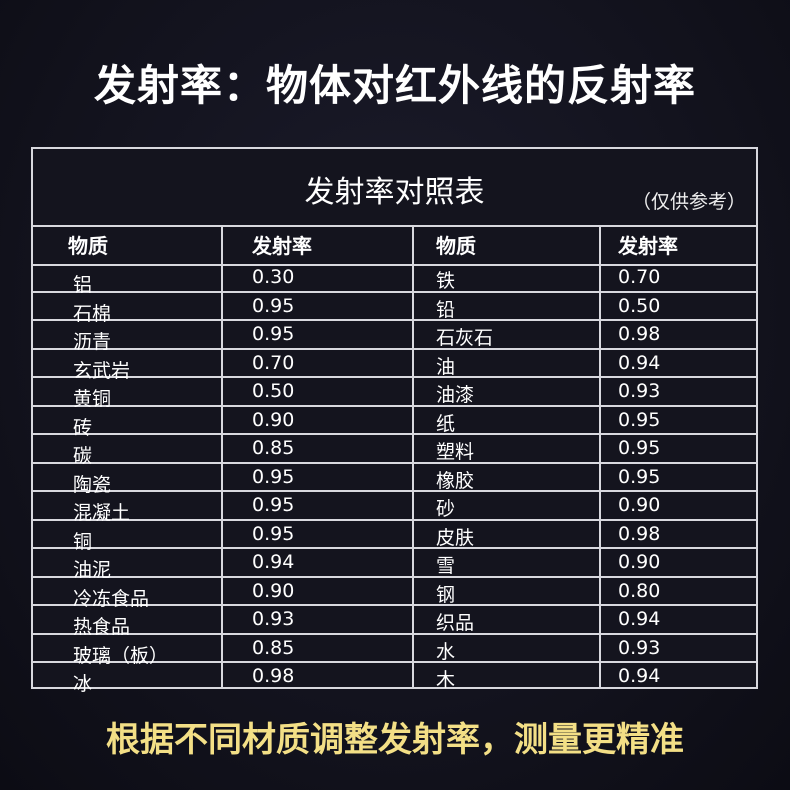  I want to click on cell-substance: 沥青, so click(92, 342).